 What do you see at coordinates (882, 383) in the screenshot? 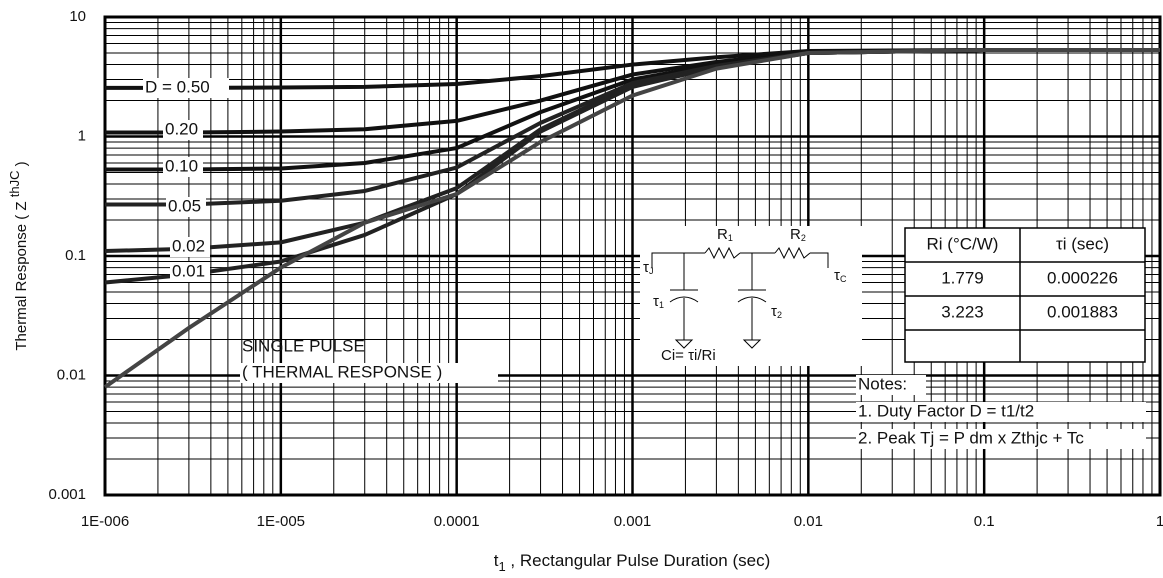
I see `note: Notes:` at bounding box center [882, 383].